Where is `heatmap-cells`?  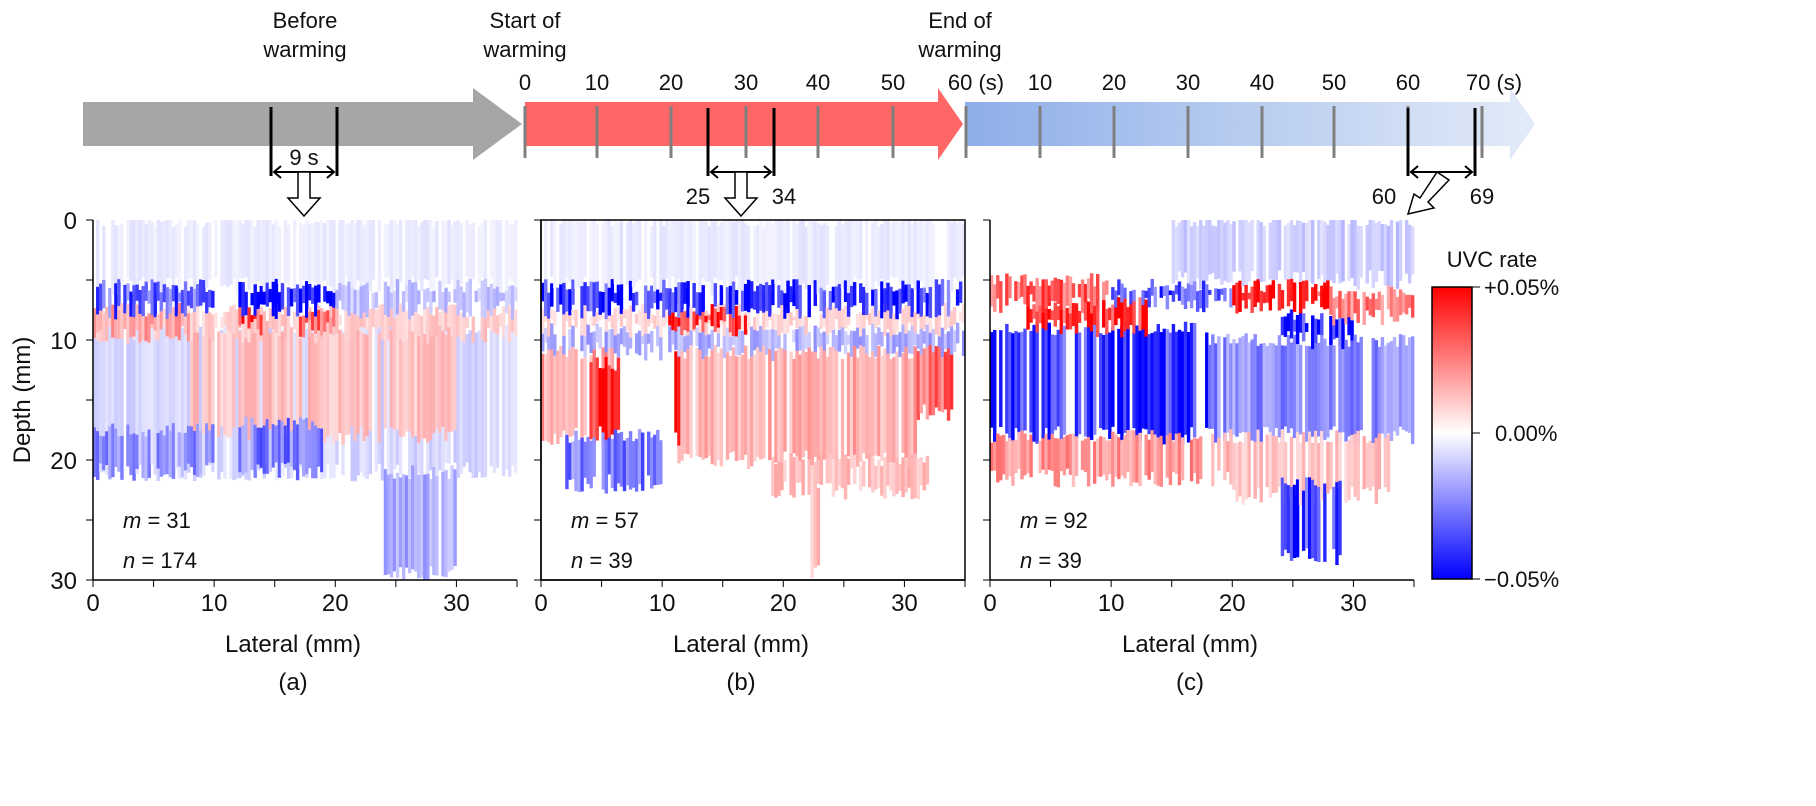 heatmap-cells is located at coordinates (753, 399).